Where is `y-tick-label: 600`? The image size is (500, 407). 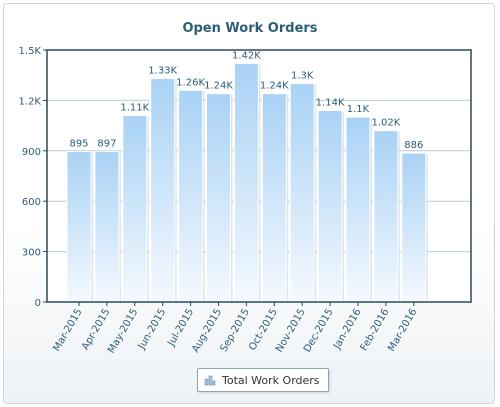
y-tick-label: 600 is located at coordinates (31, 202).